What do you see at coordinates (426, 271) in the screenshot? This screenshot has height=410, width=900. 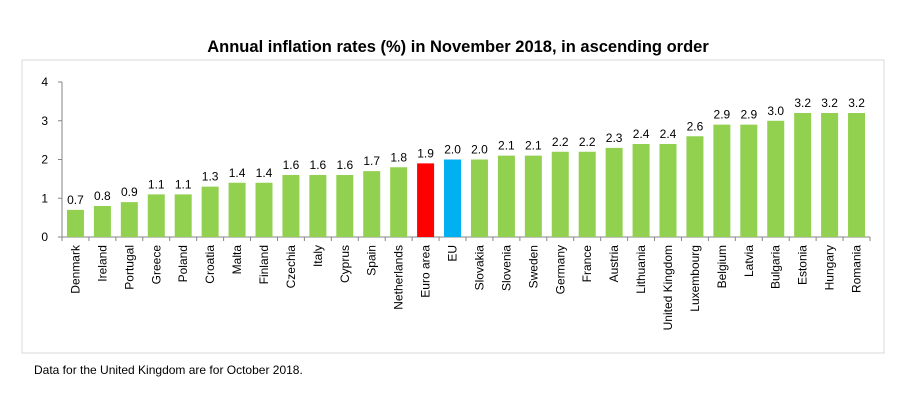 I see `category-label: Euro area` at bounding box center [426, 271].